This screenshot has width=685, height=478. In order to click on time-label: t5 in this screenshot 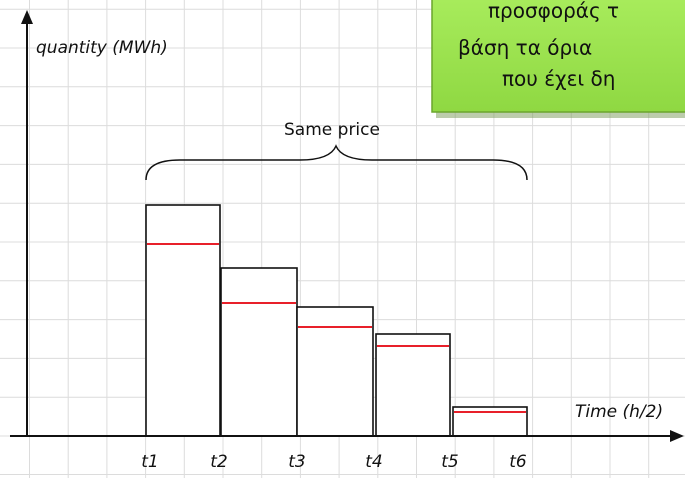, I will do `click(449, 462)`.